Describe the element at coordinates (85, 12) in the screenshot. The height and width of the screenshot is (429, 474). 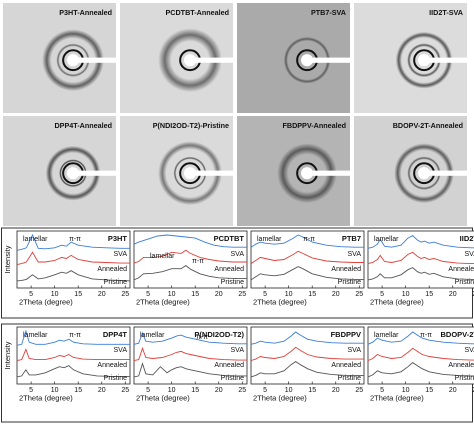
I see `pattern-label: P3HT-Annealed` at that location.